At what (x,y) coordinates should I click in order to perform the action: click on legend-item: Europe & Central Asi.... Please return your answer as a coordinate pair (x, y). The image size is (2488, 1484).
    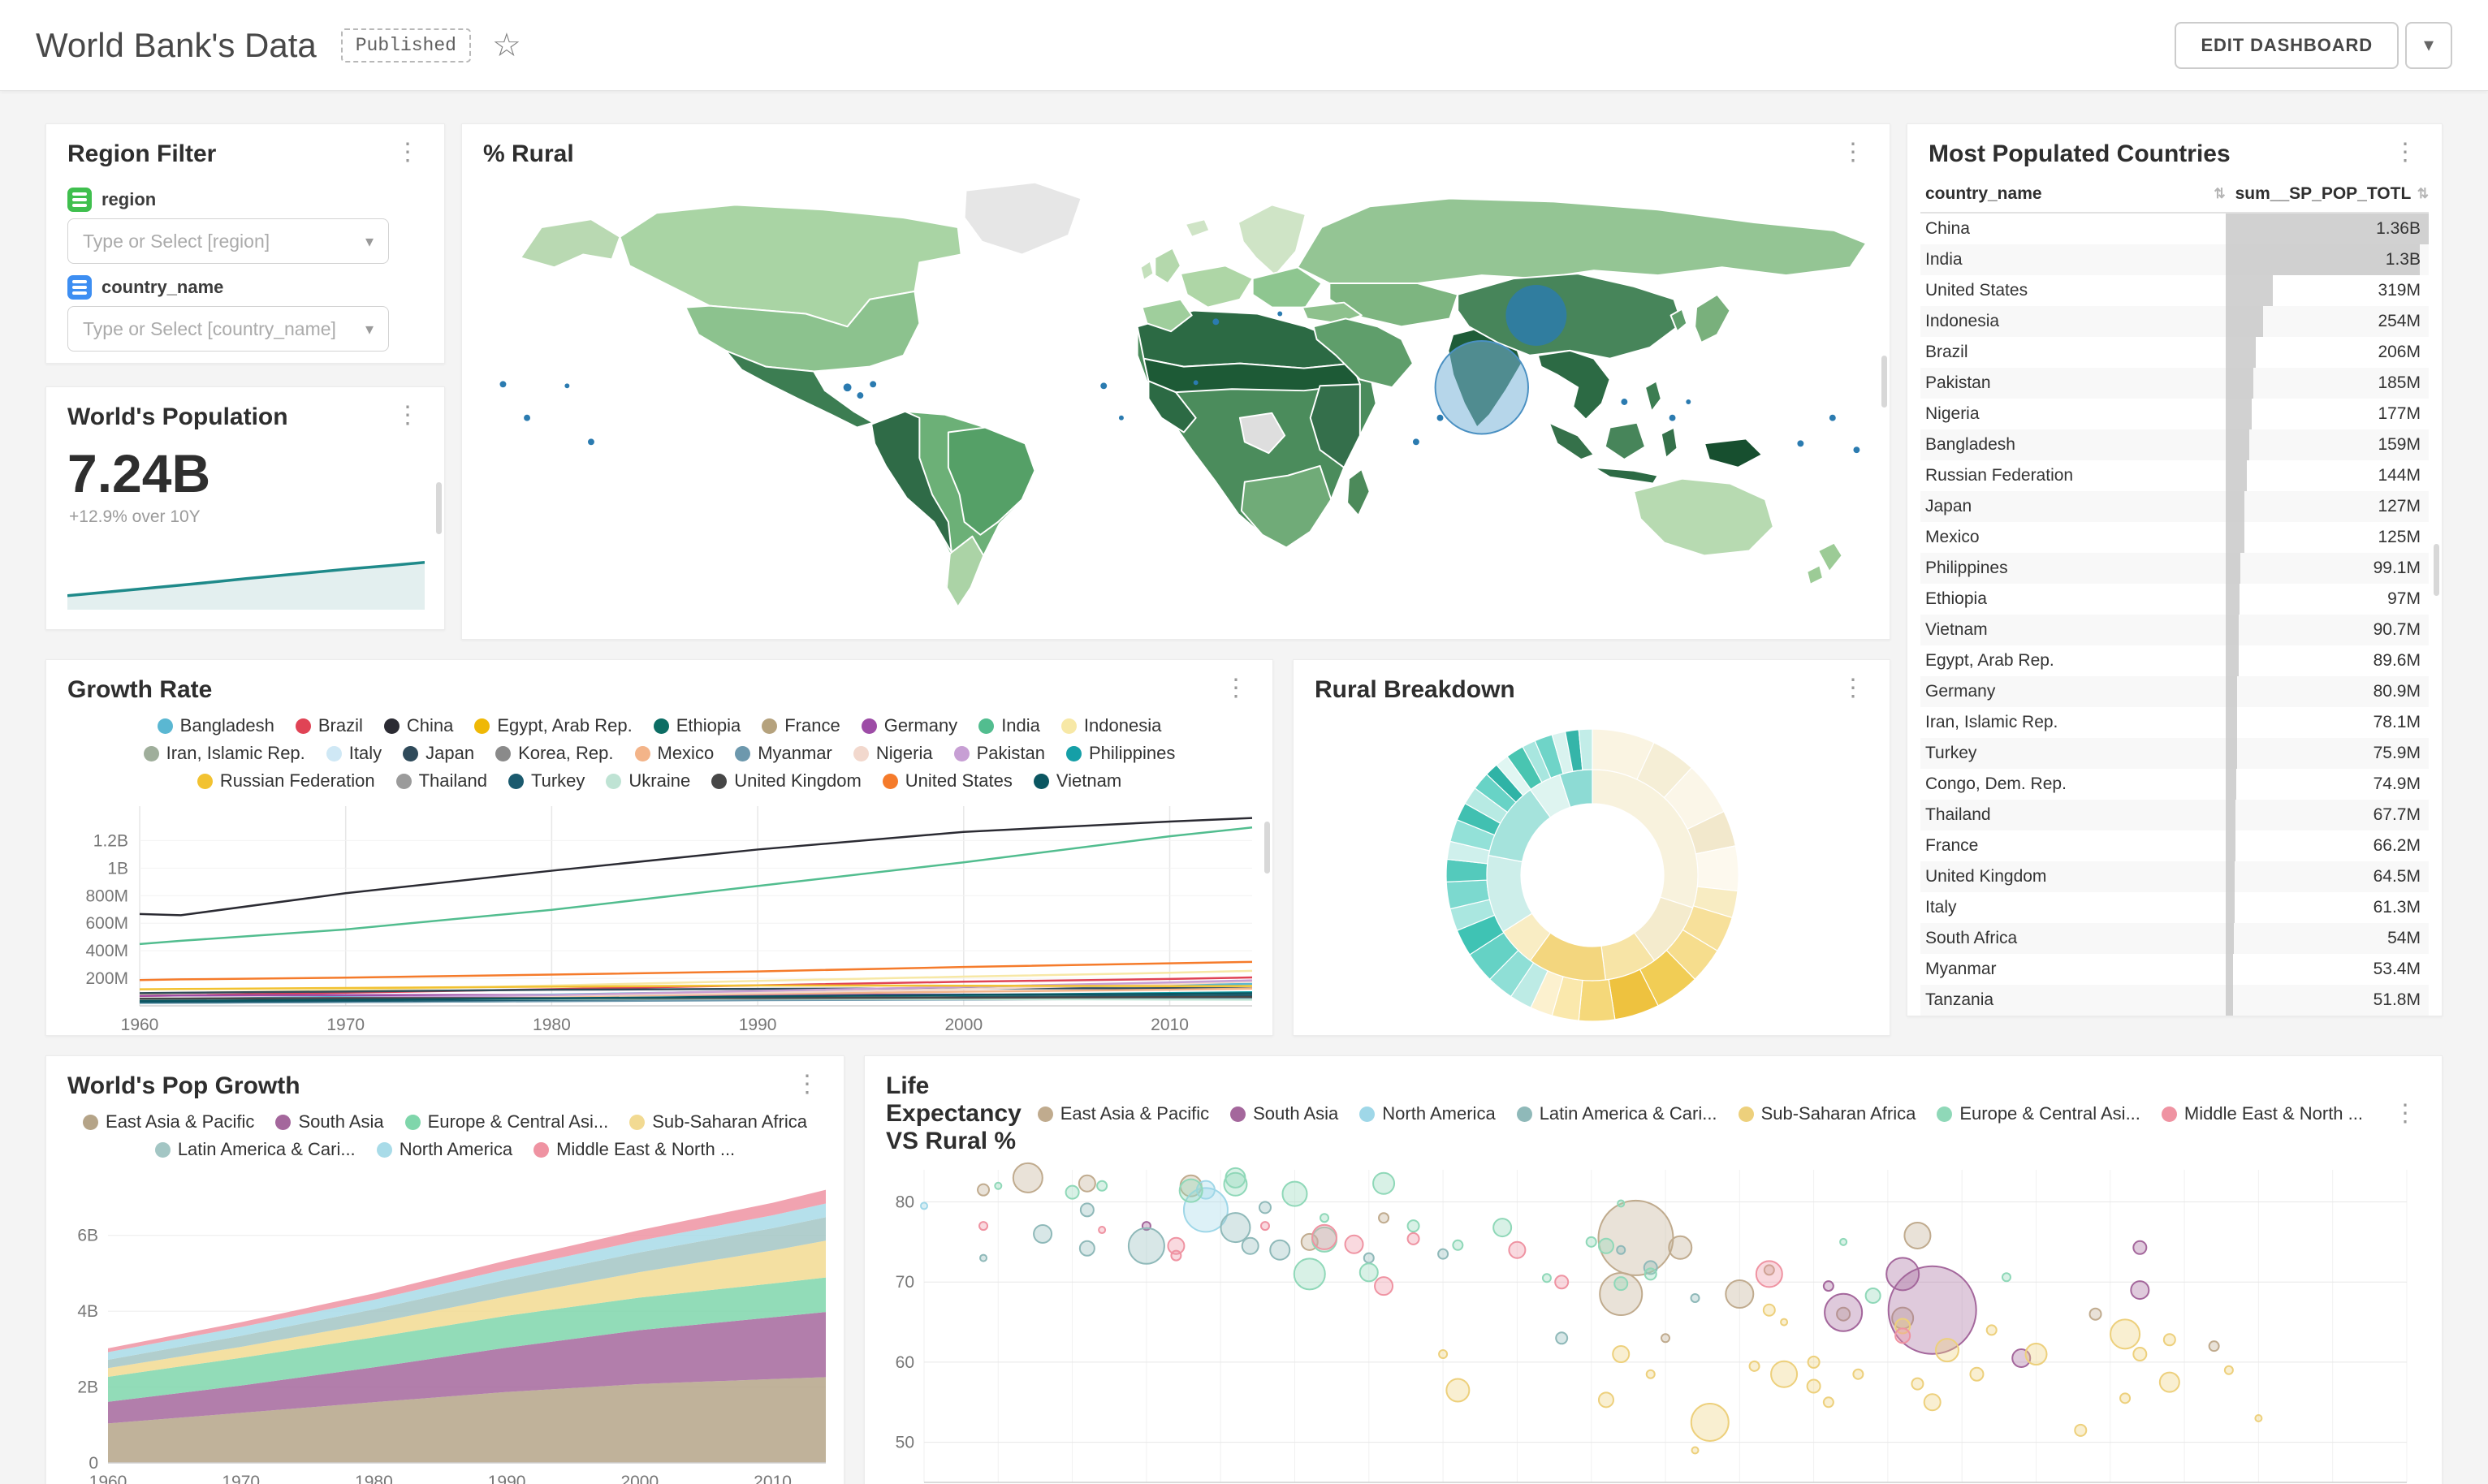
    Looking at the image, I should click on (2038, 1113).